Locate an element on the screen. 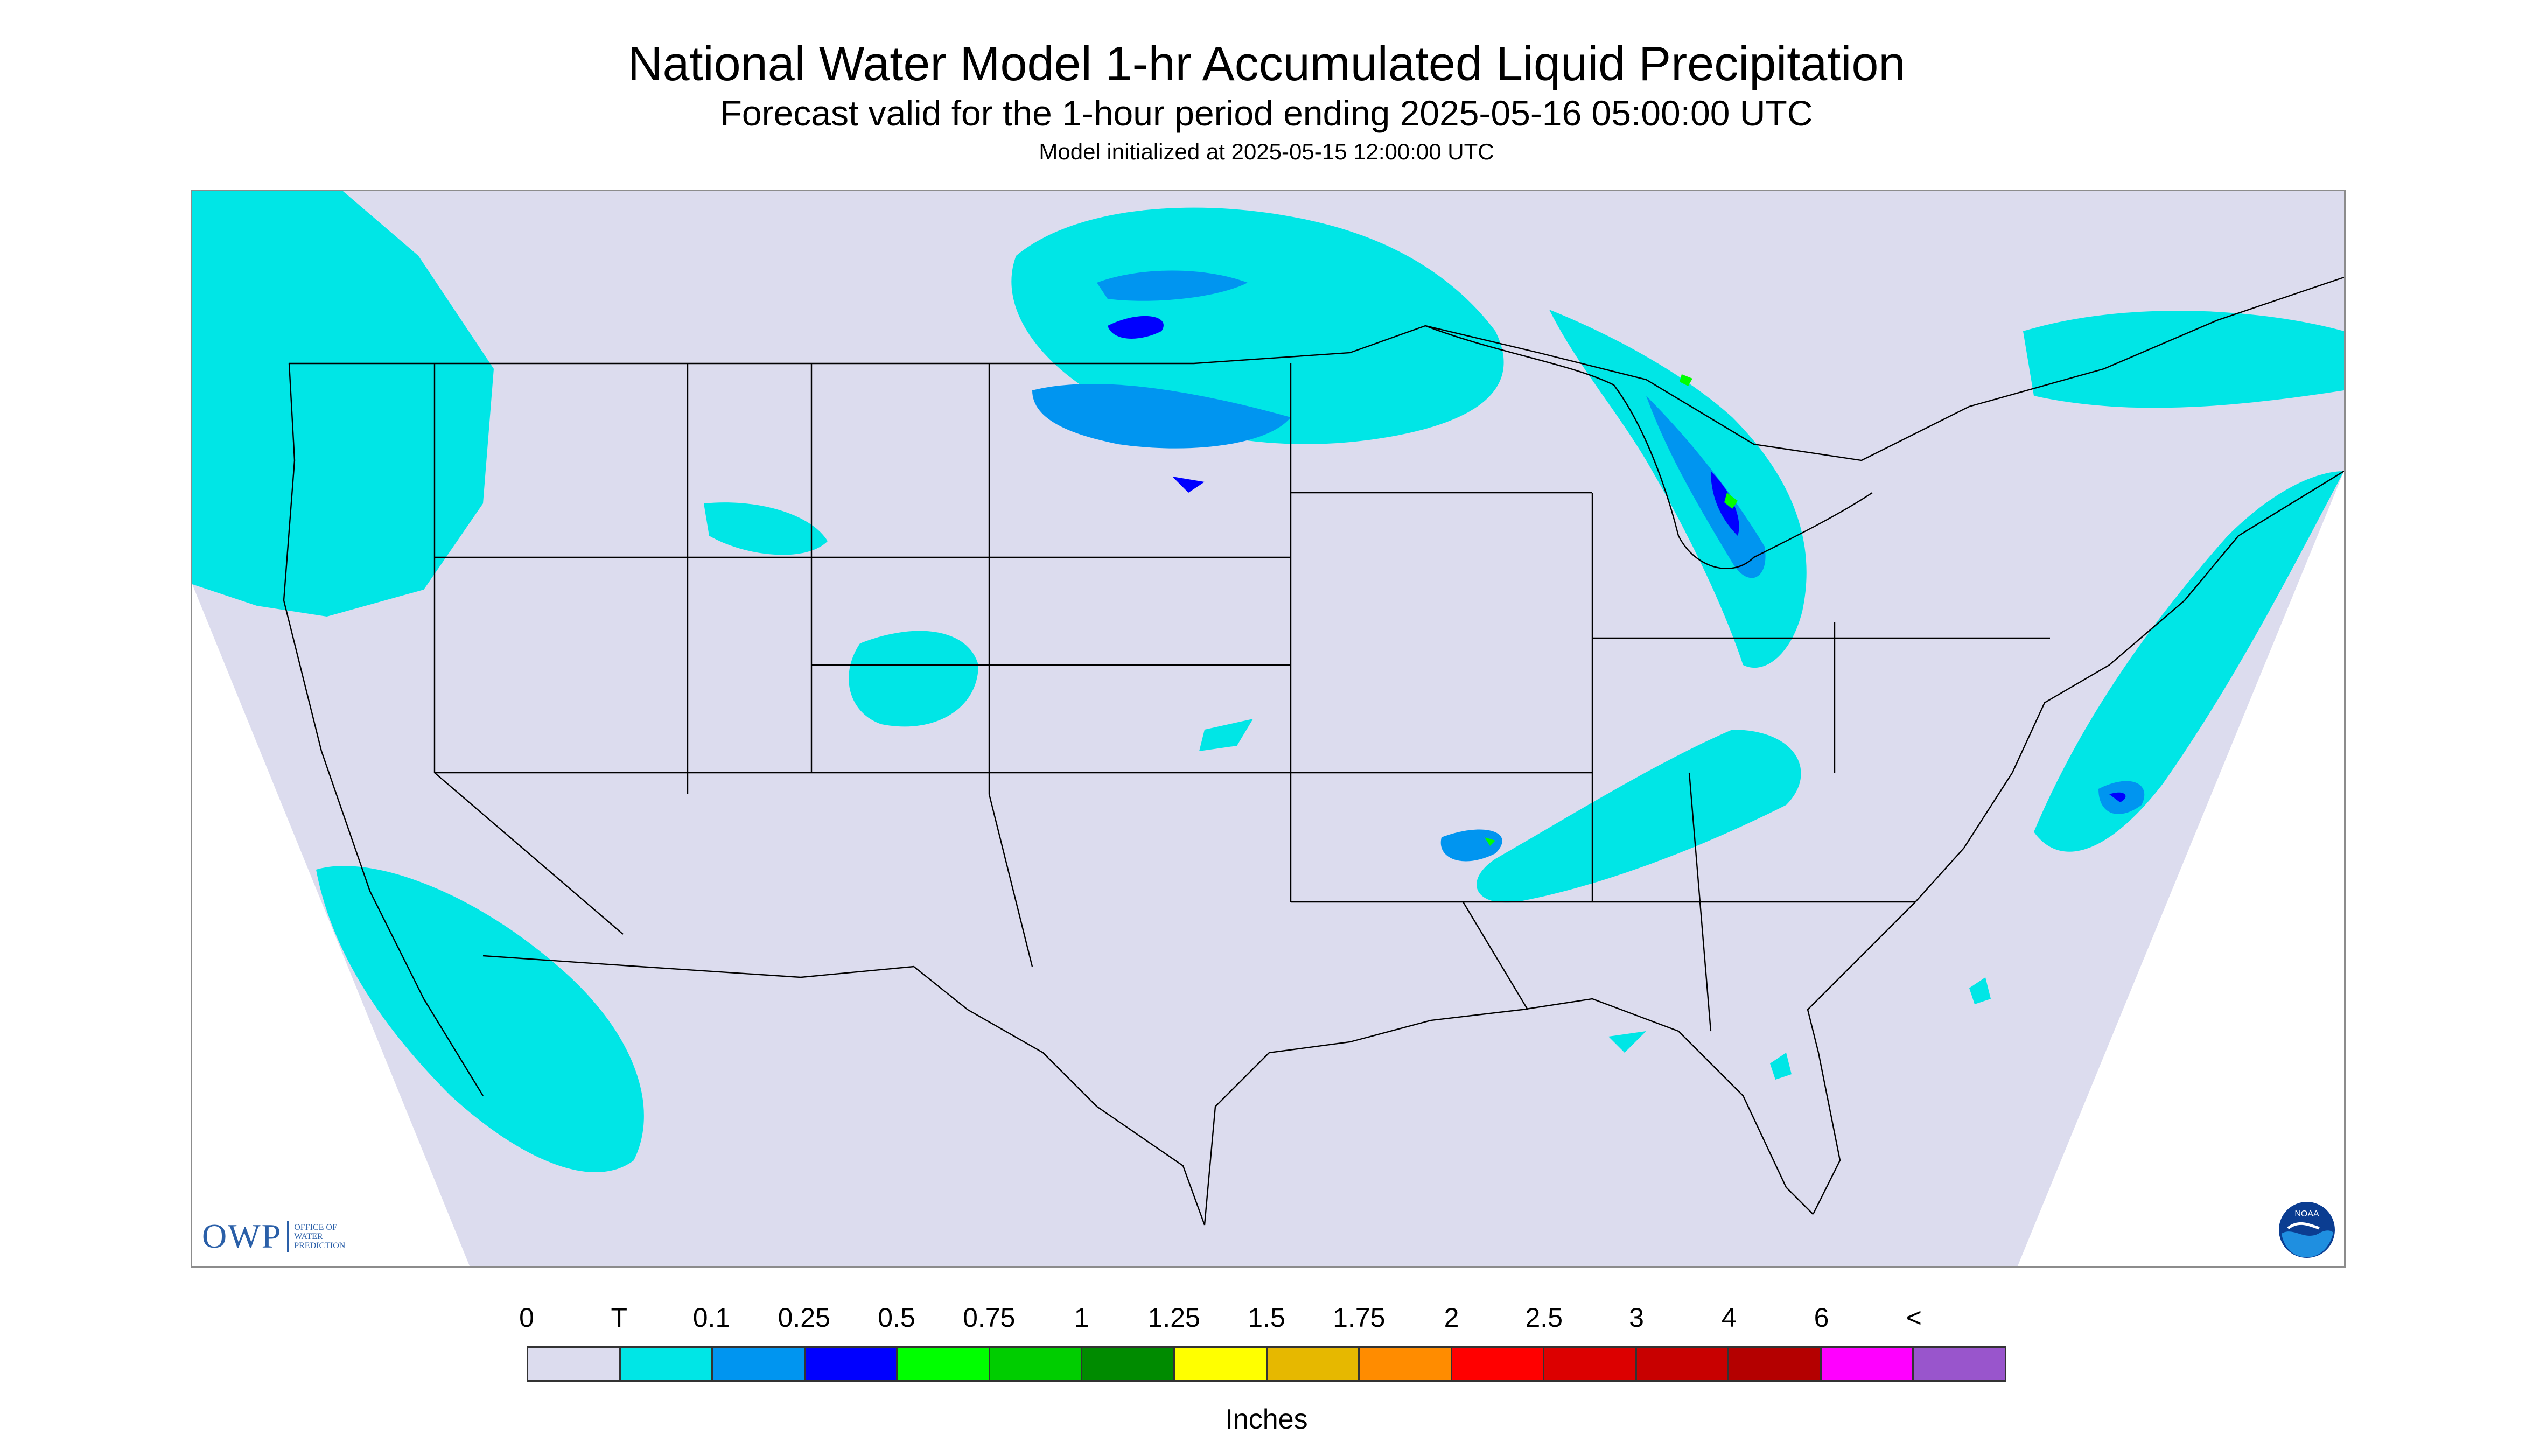  legend-tick-label: 3 is located at coordinates (1637, 1318).